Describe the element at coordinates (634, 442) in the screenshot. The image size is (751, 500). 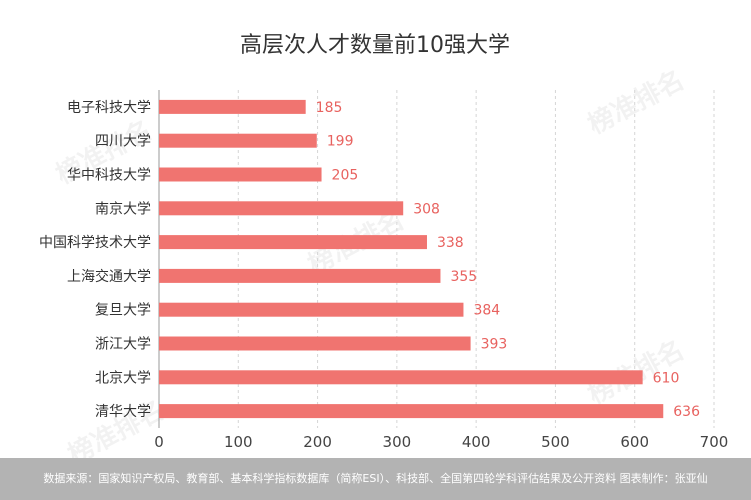
I see `x-tick-label: 600` at that location.